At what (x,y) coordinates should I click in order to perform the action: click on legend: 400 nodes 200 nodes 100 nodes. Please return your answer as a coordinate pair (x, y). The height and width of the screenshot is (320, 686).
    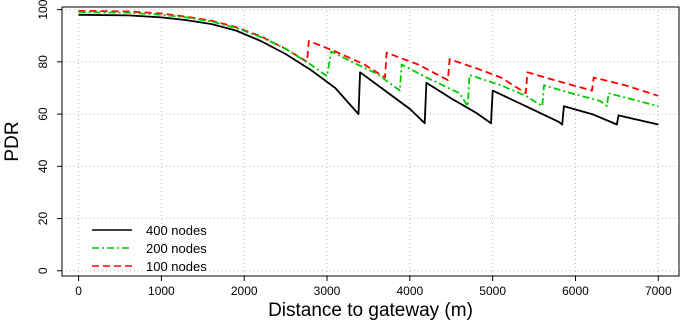
    Looking at the image, I should click on (149, 248).